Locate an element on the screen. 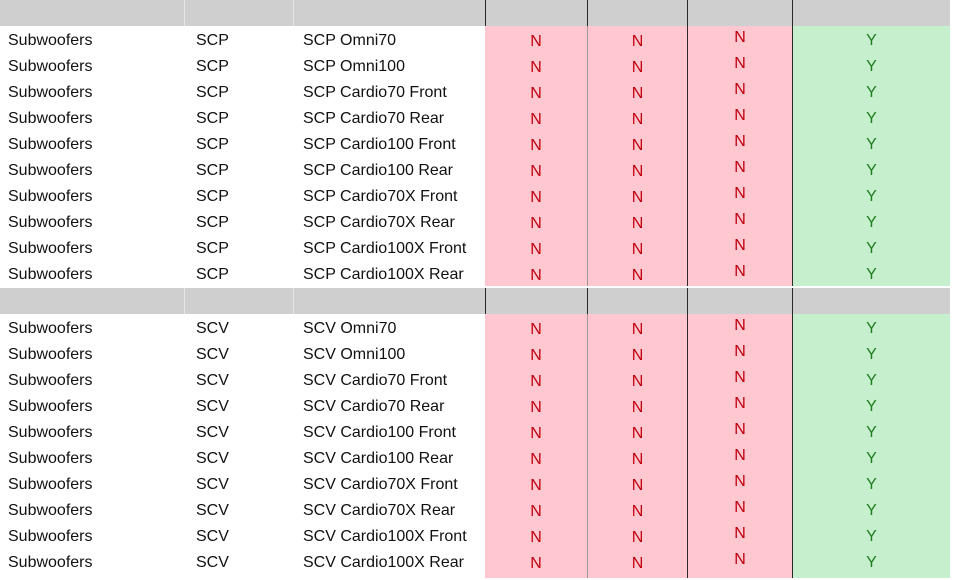 The image size is (955, 580). table-row: Subwoofers SCV SCV Omni70 N N N Y is located at coordinates (475, 327).